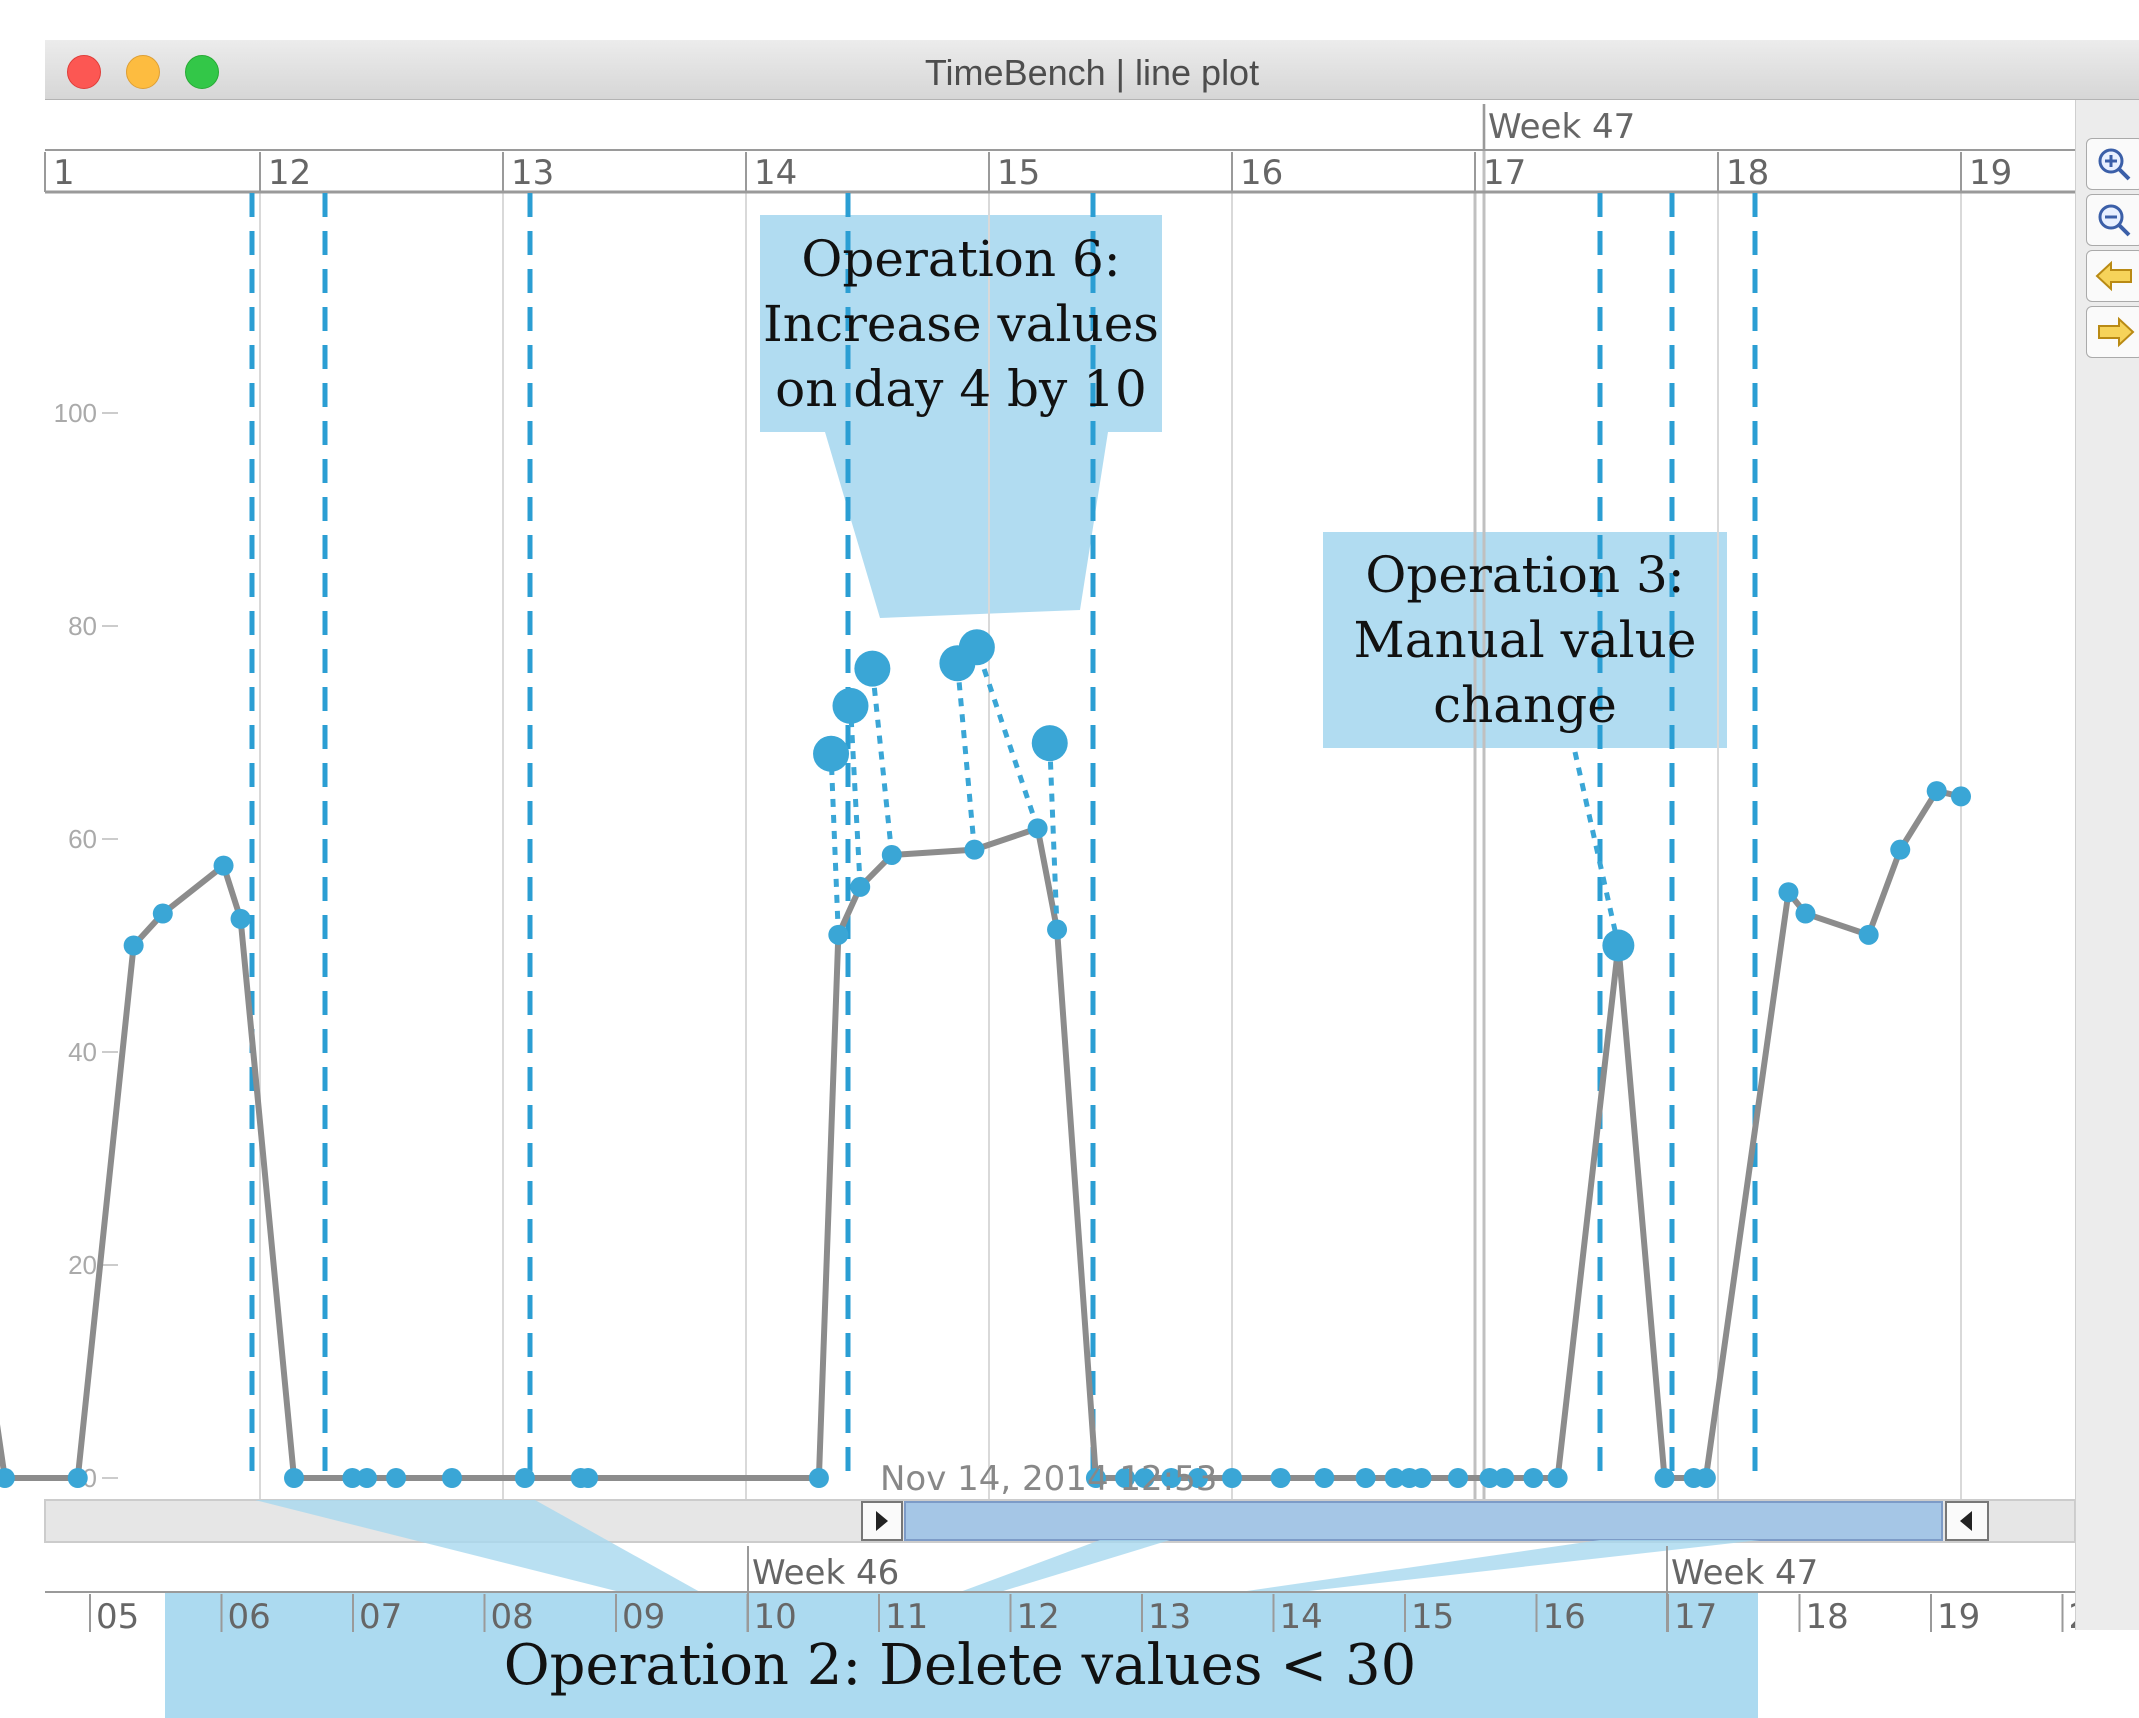 This screenshot has width=2139, height=1718. Describe the element at coordinates (961, 324) in the screenshot. I see `op6-label: Increase values` at that location.